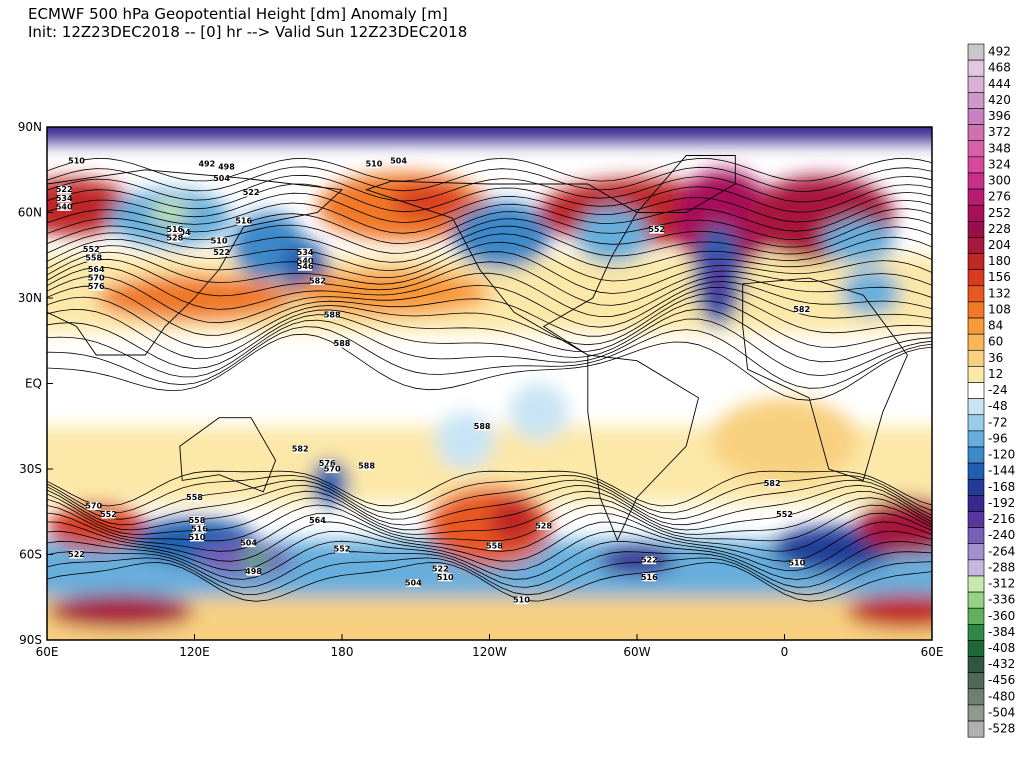 This screenshot has width=1024, height=772. What do you see at coordinates (999, 245) in the screenshot?
I see `colorbar-label: 204` at bounding box center [999, 245].